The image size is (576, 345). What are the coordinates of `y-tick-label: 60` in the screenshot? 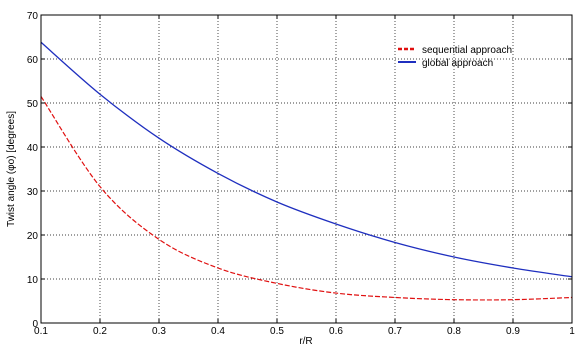 It's located at (33, 60).